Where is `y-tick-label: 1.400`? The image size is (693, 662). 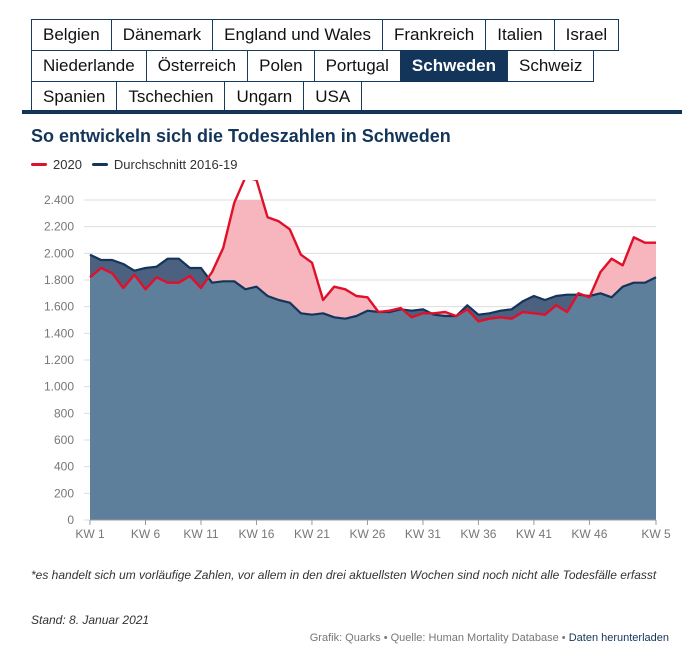 y-tick-label: 1.400 is located at coordinates (59, 333).